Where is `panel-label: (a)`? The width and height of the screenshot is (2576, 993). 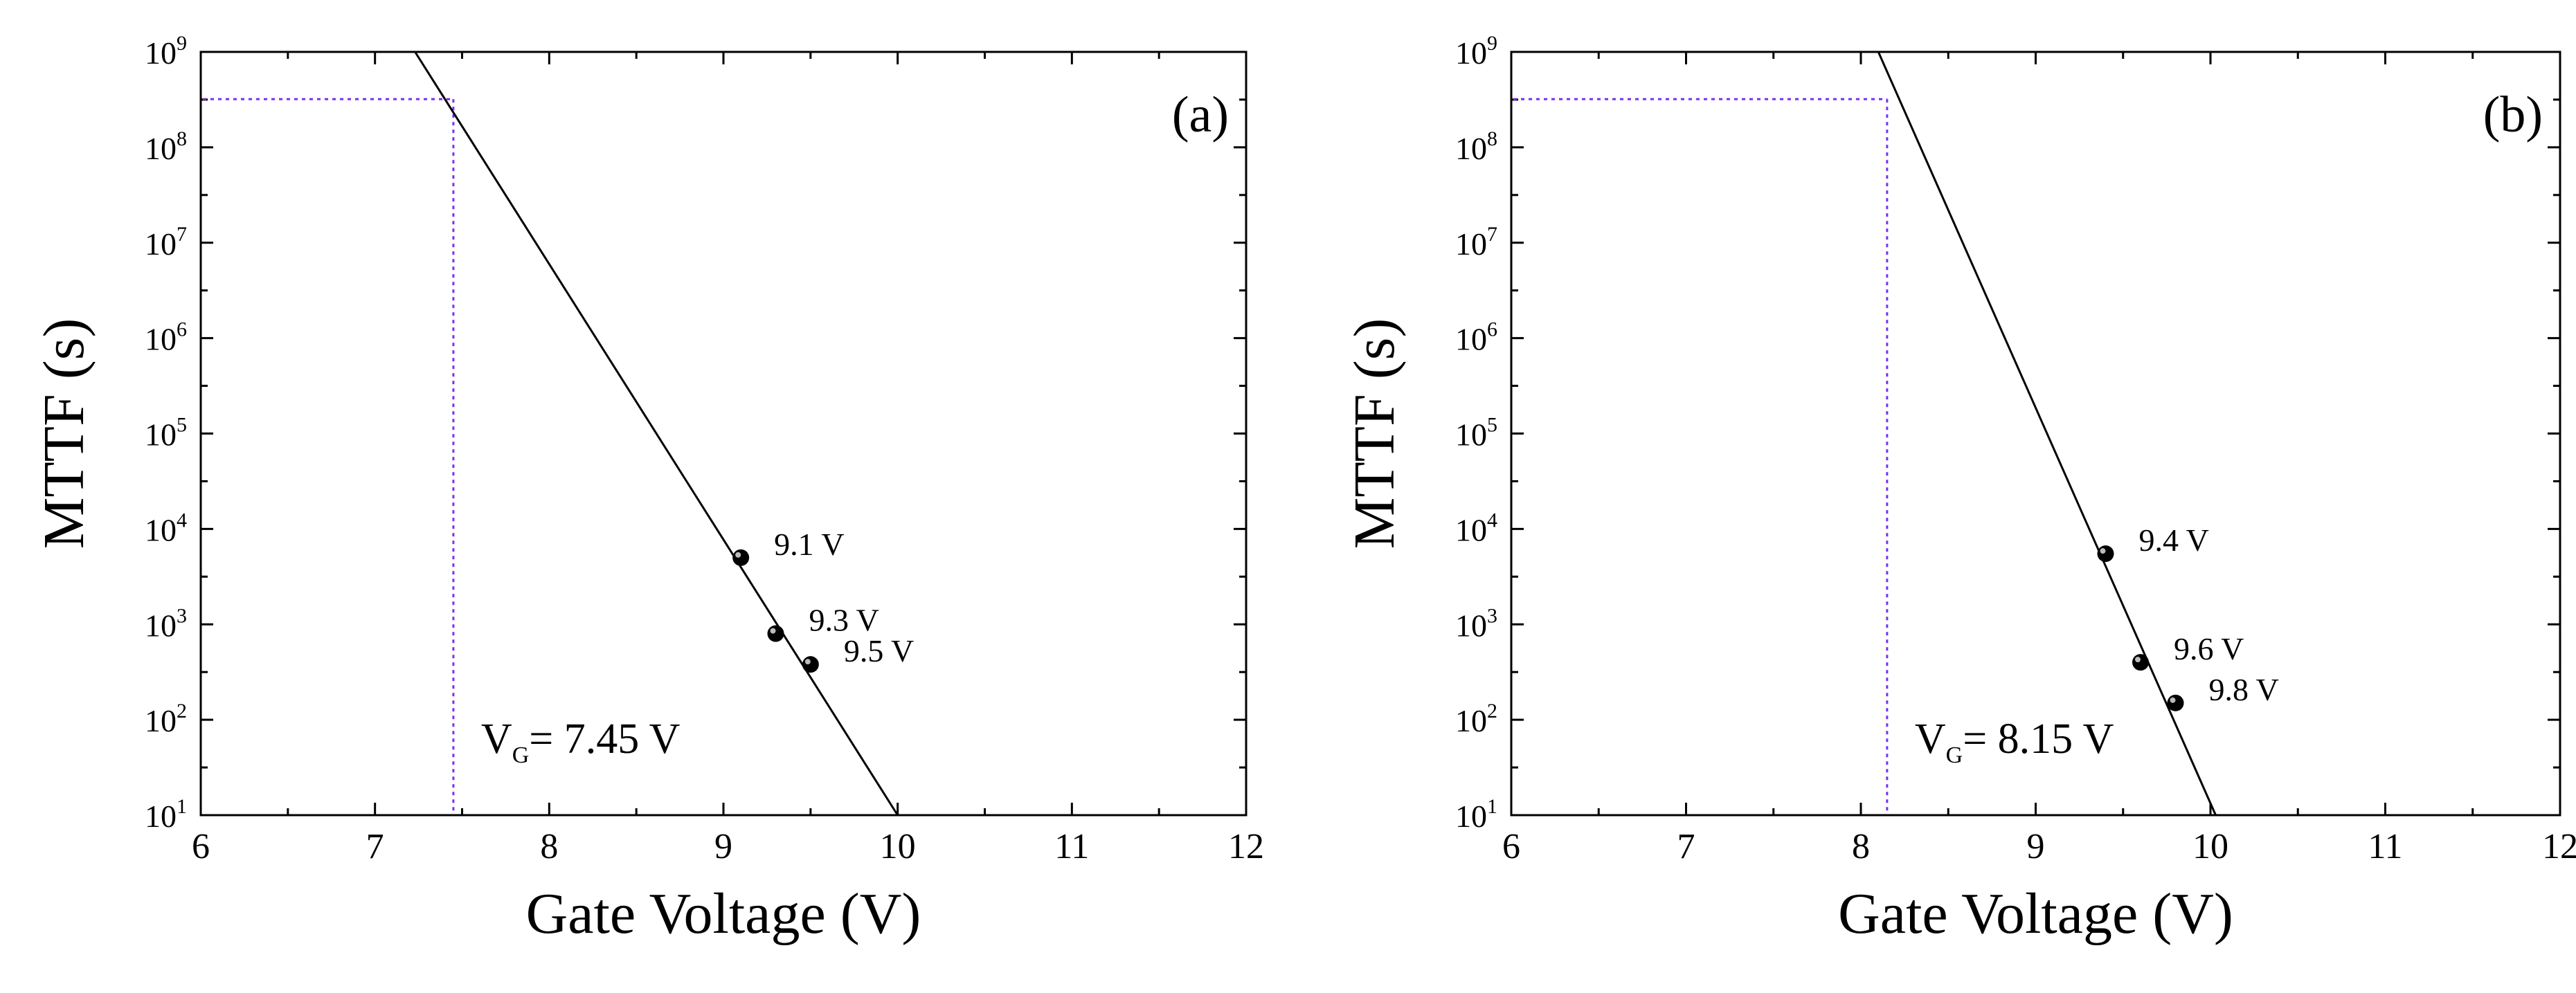 panel-label: (a) is located at coordinates (1201, 114).